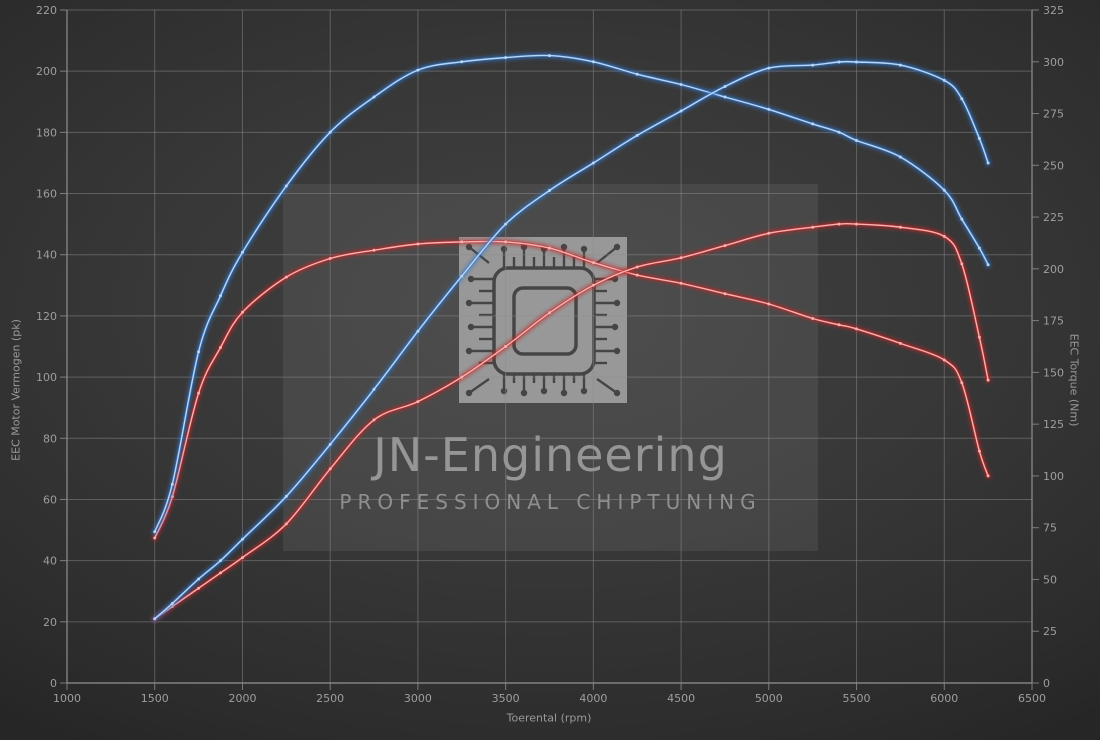  What do you see at coordinates (46, 10) in the screenshot?
I see `svg-text: 220` at bounding box center [46, 10].